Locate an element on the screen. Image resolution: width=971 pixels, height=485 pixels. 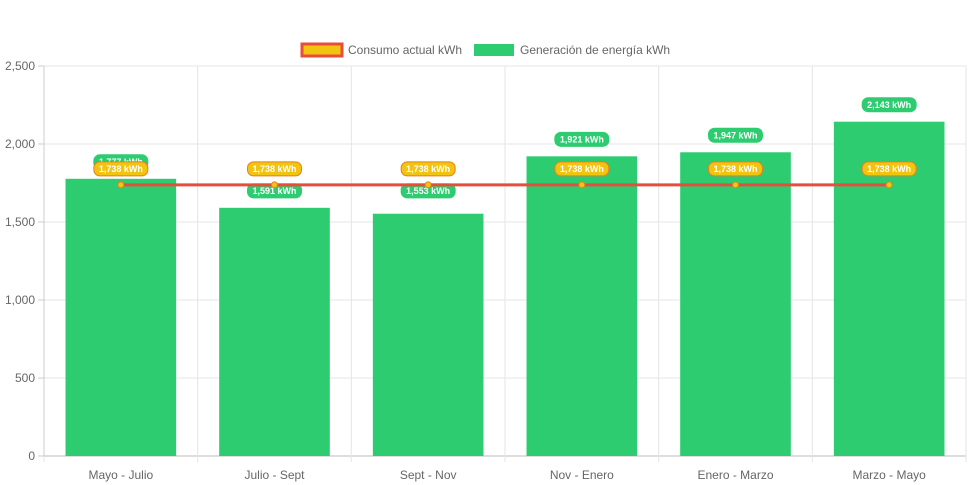
legend-swatch-consumo is located at coordinates (322, 50).